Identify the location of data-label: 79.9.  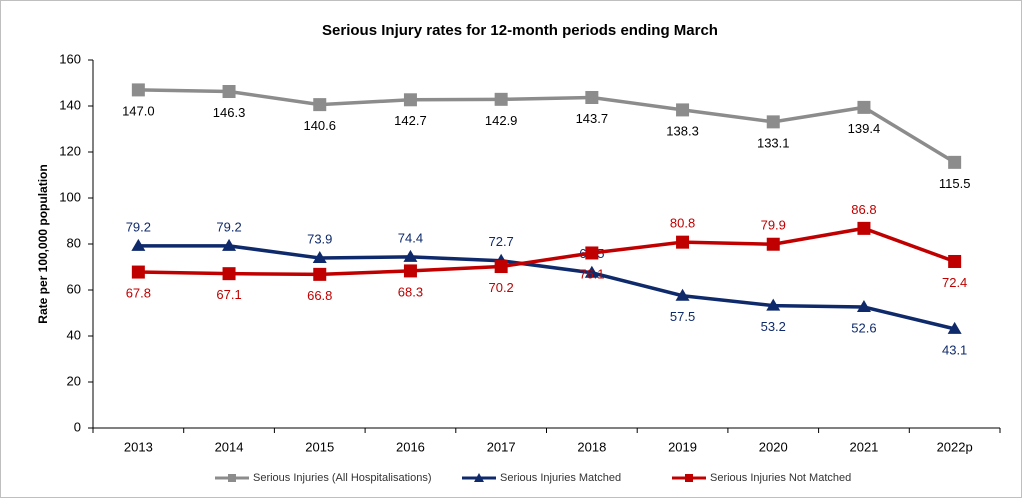
(773, 225).